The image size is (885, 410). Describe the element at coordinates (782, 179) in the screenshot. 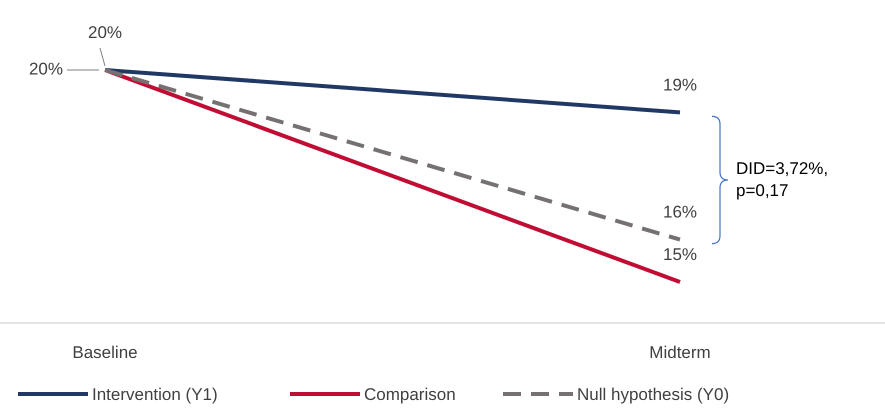

I see `annotation: DID=3,72%, p=0,17` at that location.